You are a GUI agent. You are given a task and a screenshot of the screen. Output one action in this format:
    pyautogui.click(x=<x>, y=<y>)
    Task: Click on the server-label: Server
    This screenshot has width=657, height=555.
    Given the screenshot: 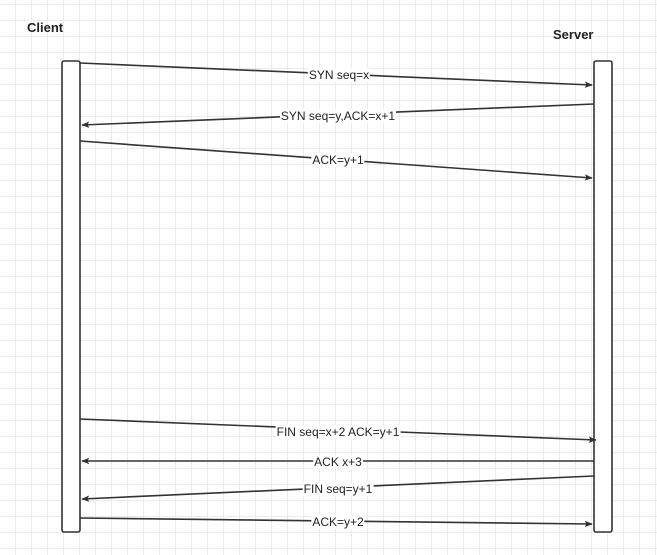 What is the action you would take?
    pyautogui.click(x=573, y=34)
    